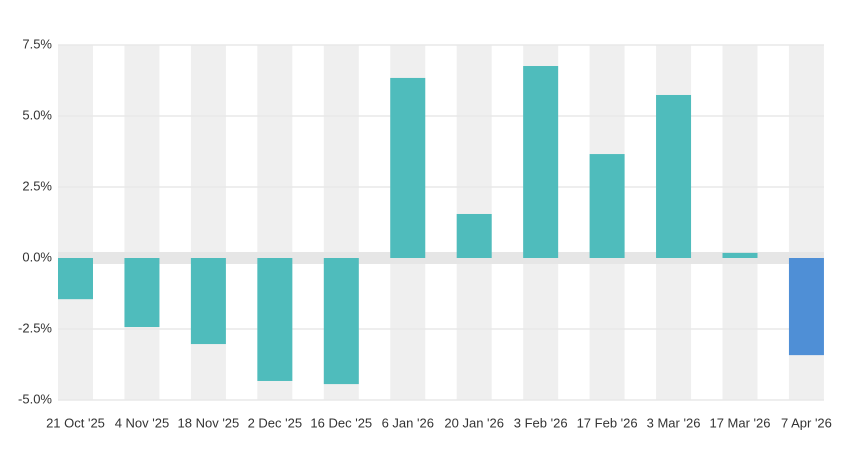 Image resolution: width=846 pixels, height=464 pixels. Describe the element at coordinates (37, 256) in the screenshot. I see `y-tick-label: 0.0%` at that location.